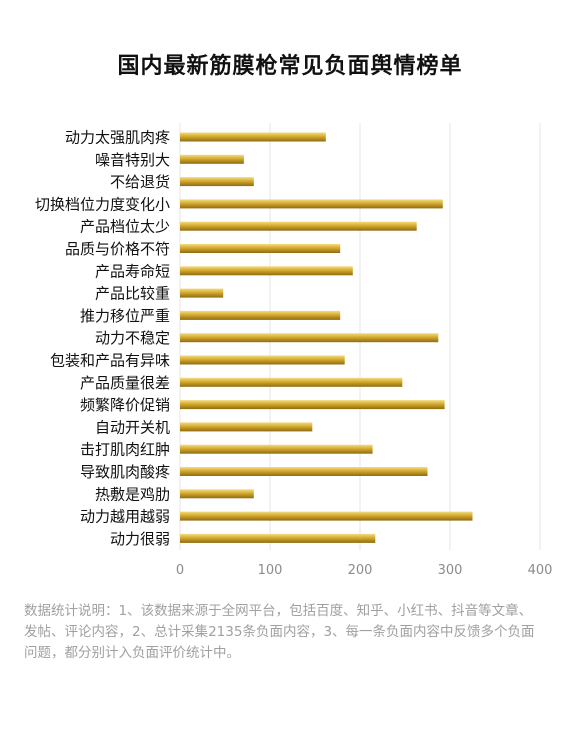  What do you see at coordinates (125, 316) in the screenshot?
I see `category-label: 推力移位严重` at bounding box center [125, 316].